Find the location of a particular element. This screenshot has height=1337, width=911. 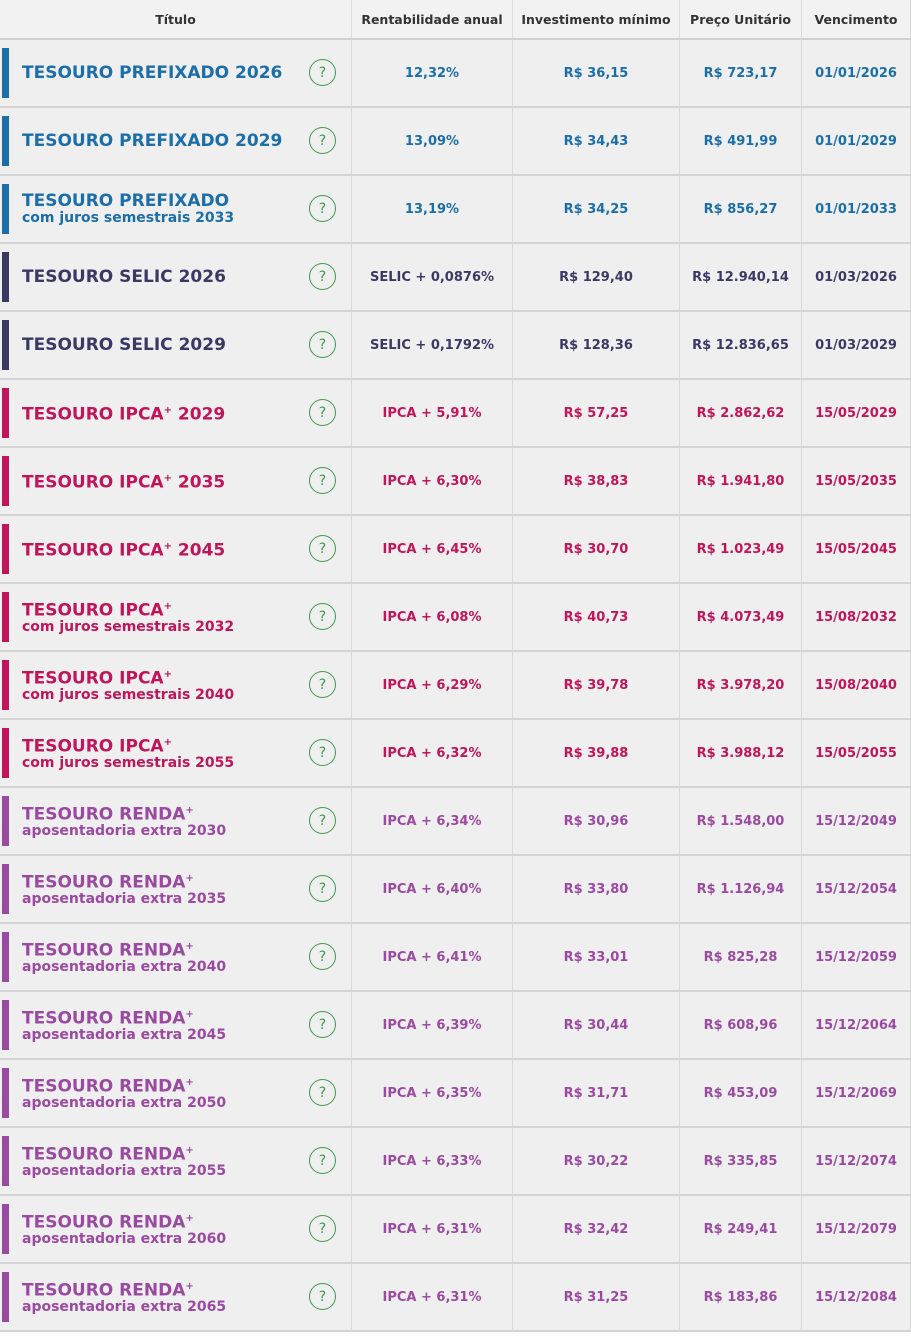

title-cell: TESOURO RENDA+ aposentadoria extra 2030? is located at coordinates (176, 822).